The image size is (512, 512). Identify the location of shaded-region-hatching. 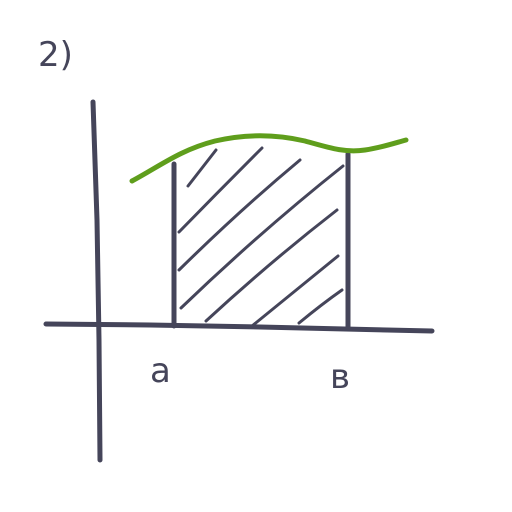
(261, 237).